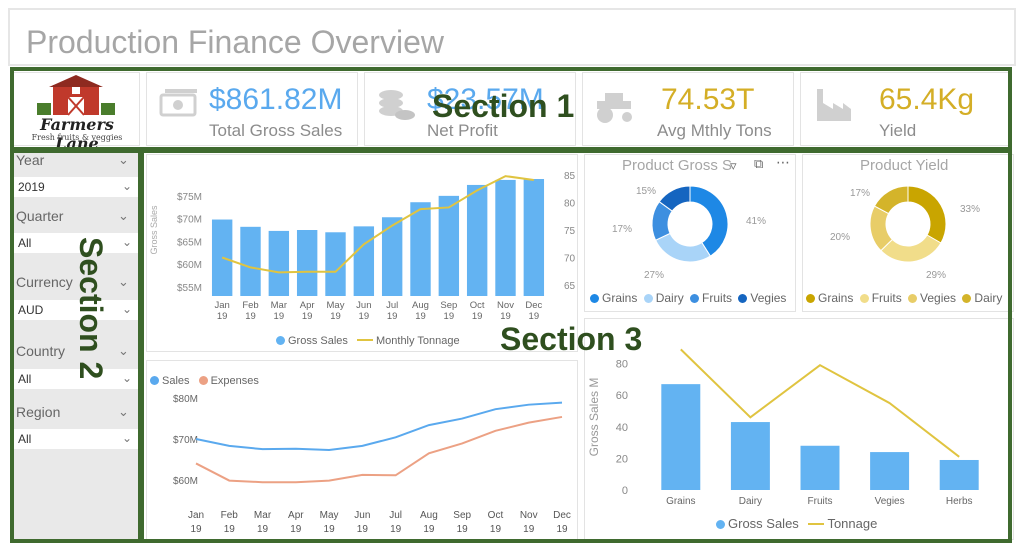  I want to click on kpi-value: 74.53T, so click(708, 99).